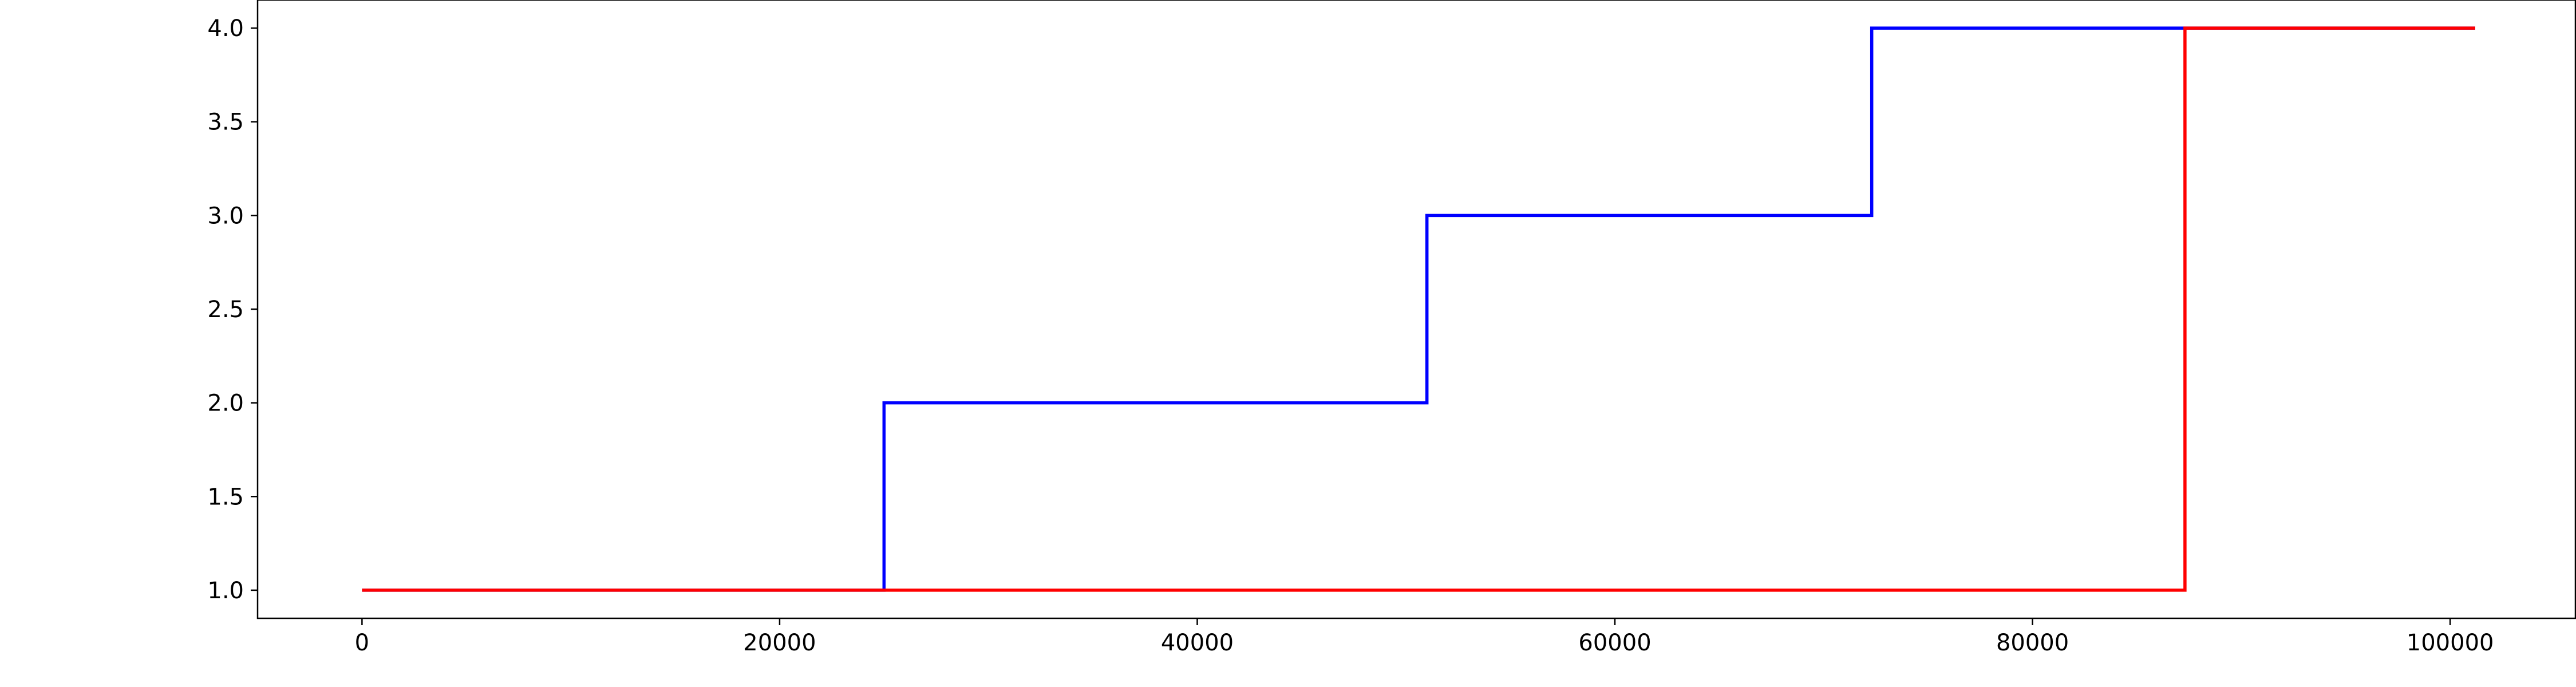  Describe the element at coordinates (2450, 643) in the screenshot. I see `x-tick-label: 100000` at that location.